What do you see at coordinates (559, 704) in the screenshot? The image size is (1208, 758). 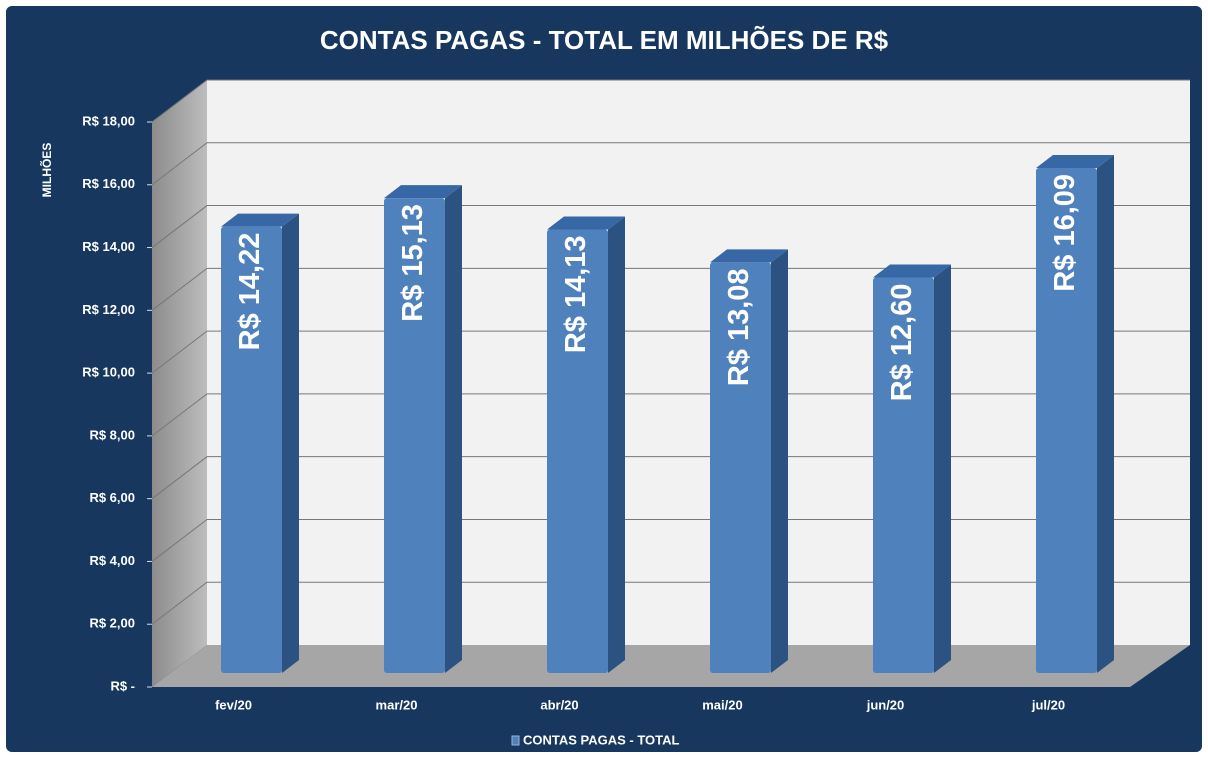 I see `x-tick-label: abr/20` at bounding box center [559, 704].